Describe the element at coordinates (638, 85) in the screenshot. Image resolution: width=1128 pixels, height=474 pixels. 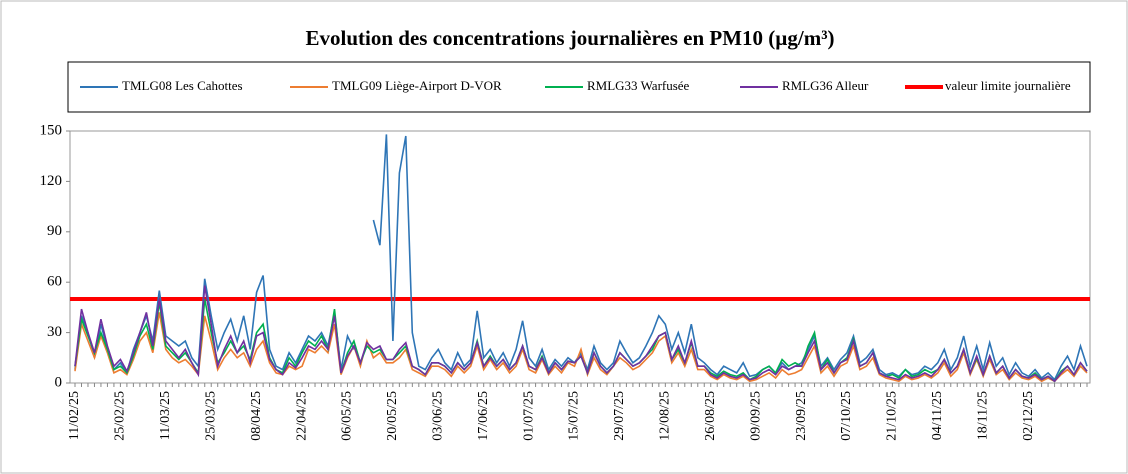
I see `legend-label: RMLG33 Warfusée` at that location.